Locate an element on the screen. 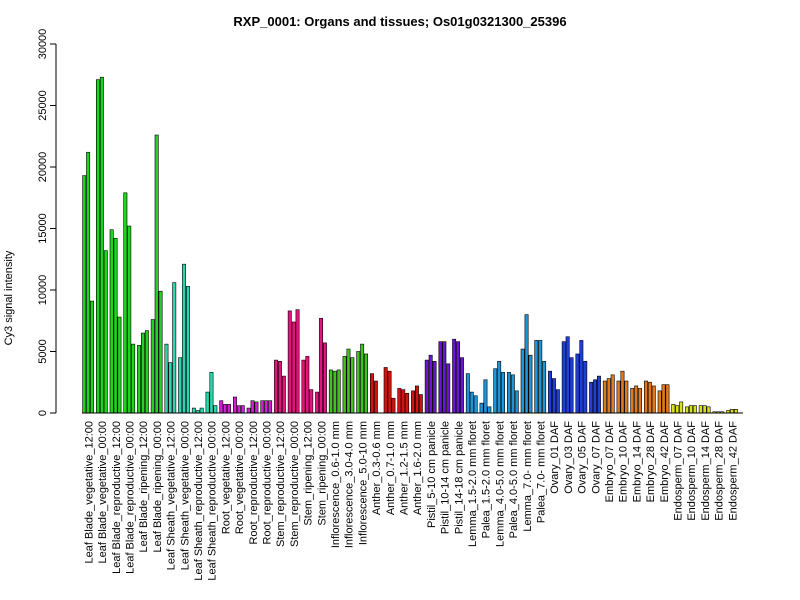 This screenshot has width=800, height=600. x-tick-label: Embryo_10 DAF is located at coordinates (624, 462).